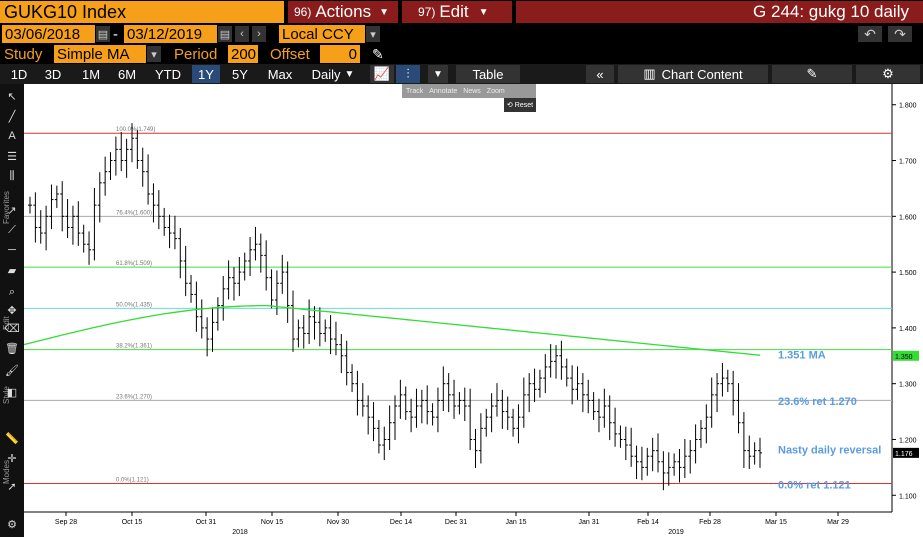 This screenshot has height=537, width=923. What do you see at coordinates (338, 522) in the screenshot?
I see `x-tick-label: Nov 30` at bounding box center [338, 522].